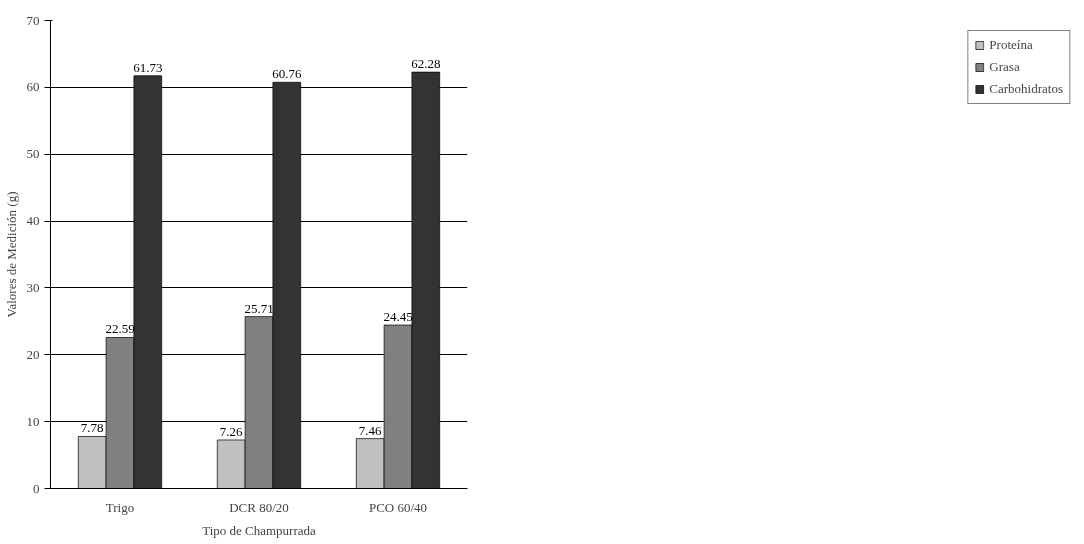  I want to click on y-tick-label: 50, so click(33, 154).